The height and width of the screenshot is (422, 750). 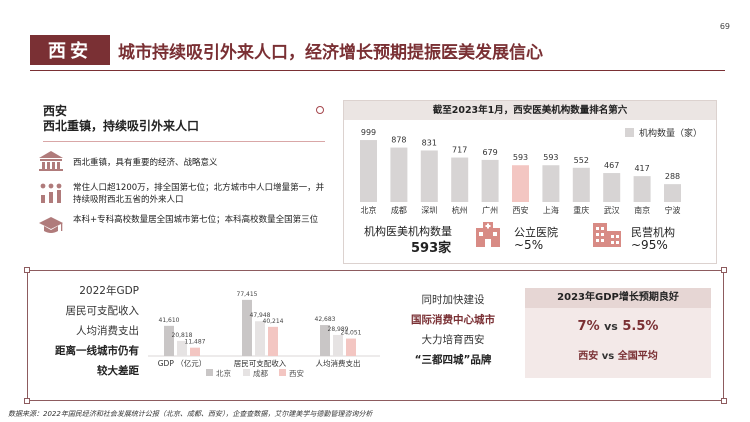 I want to click on building-icon, so click(x=51, y=161).